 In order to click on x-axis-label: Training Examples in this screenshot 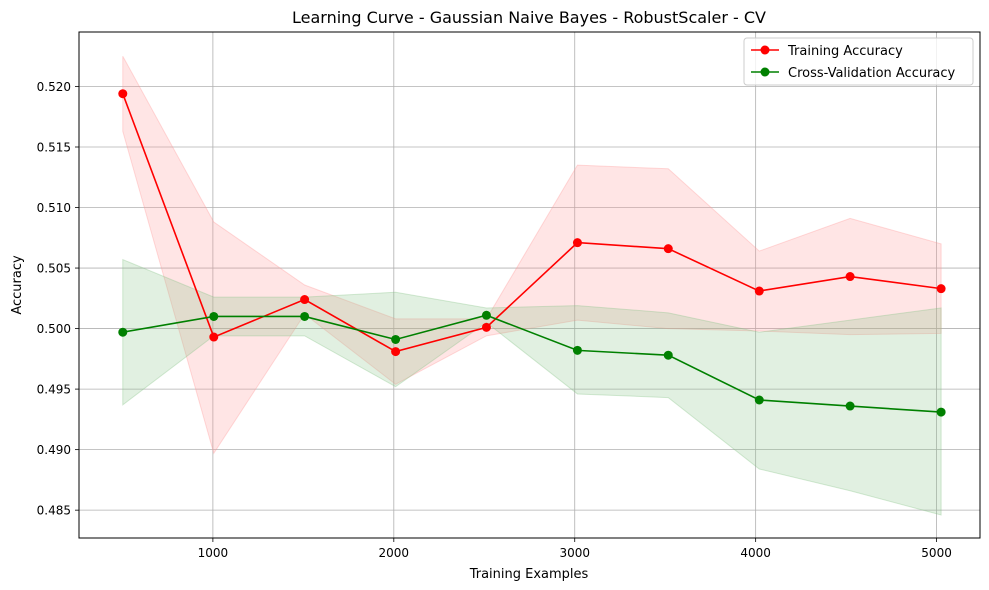, I will do `click(529, 574)`.